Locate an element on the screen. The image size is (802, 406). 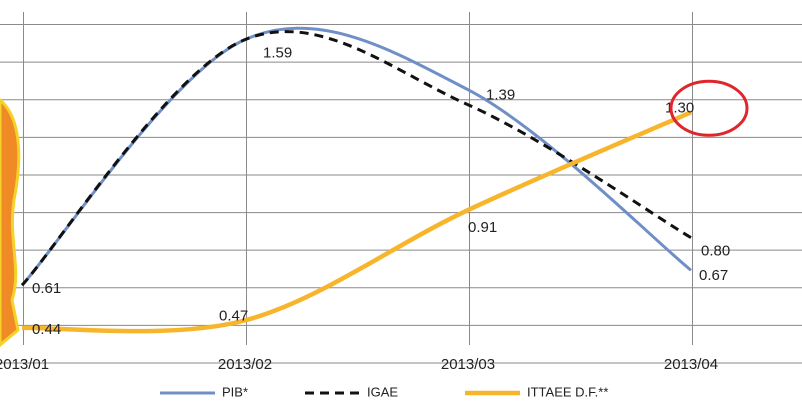
data-label: 0.91 is located at coordinates (482, 227).